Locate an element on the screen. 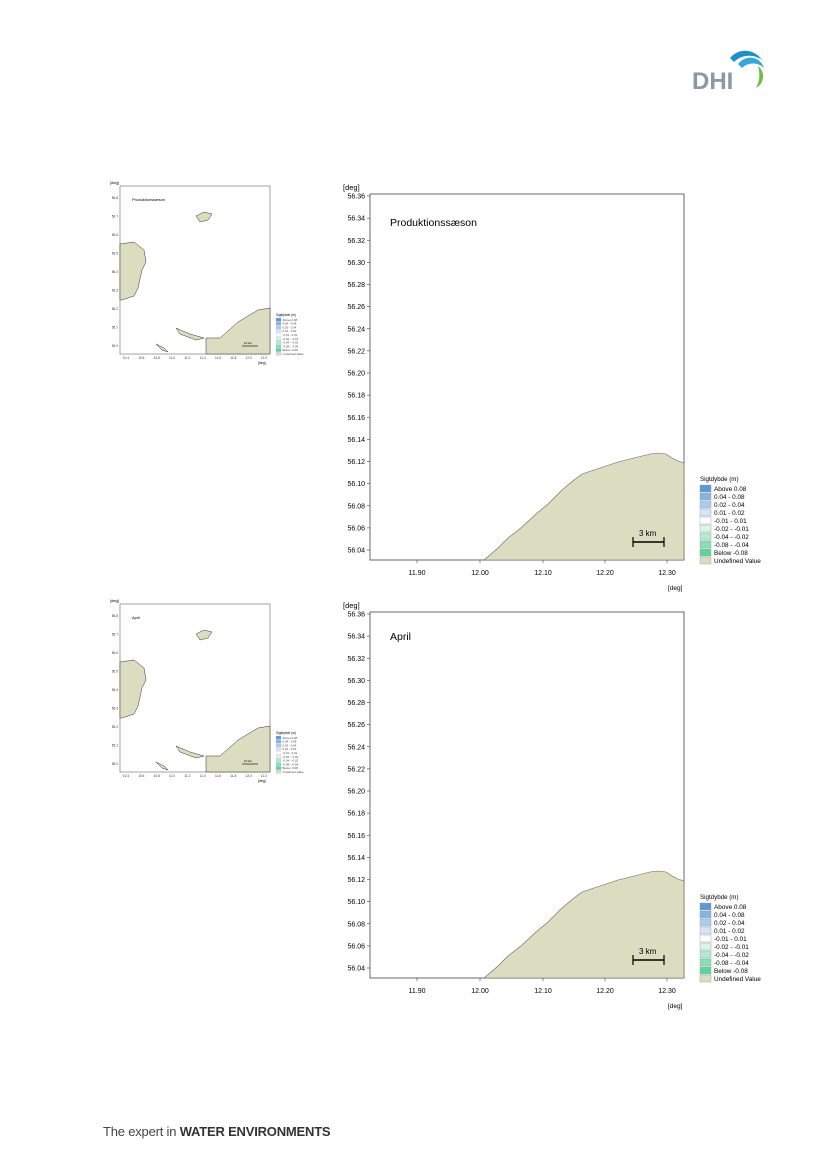  map-title: April is located at coordinates (400, 637).